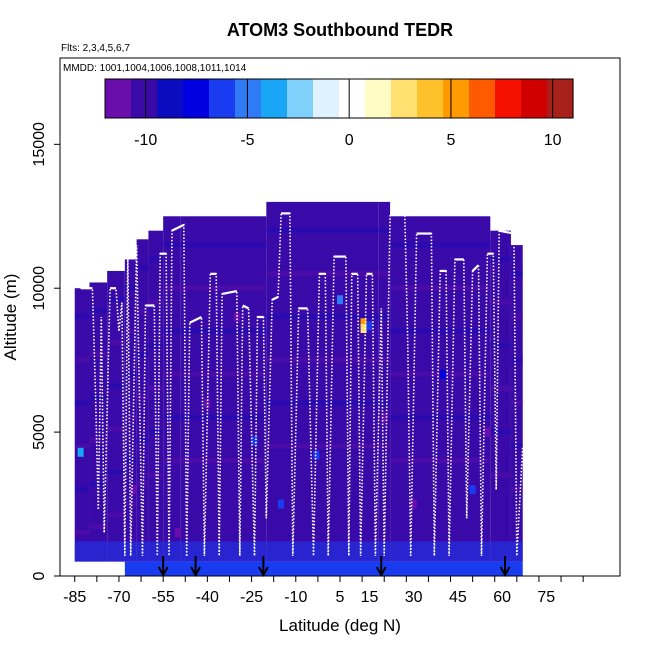 The width and height of the screenshot is (650, 650). What do you see at coordinates (323, 568) in the screenshot?
I see `heat-ground-band` at bounding box center [323, 568].